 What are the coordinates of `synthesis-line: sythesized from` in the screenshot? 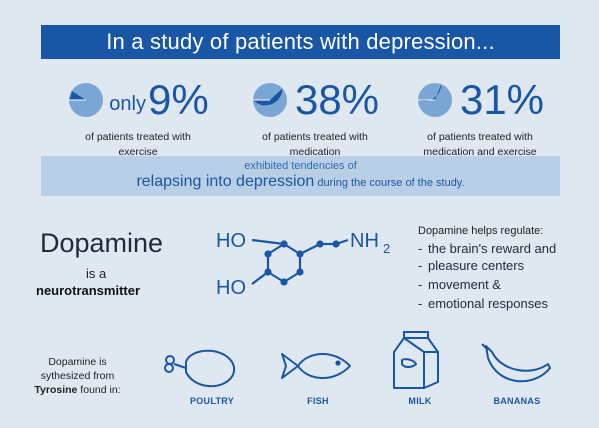 It's located at (77, 376).